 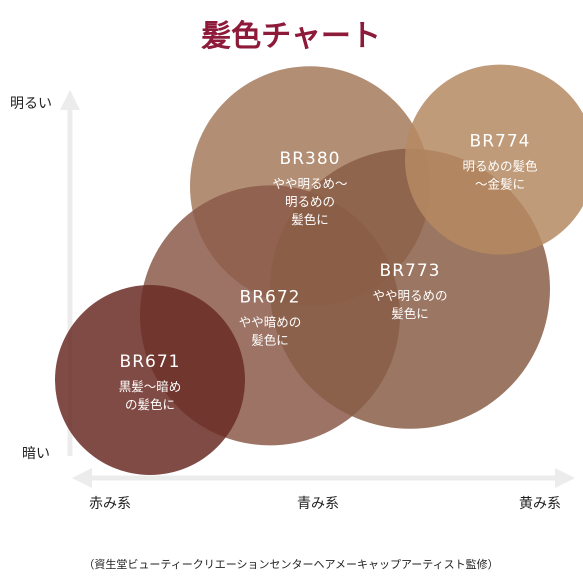 I want to click on bubble-br671, so click(x=150, y=380).